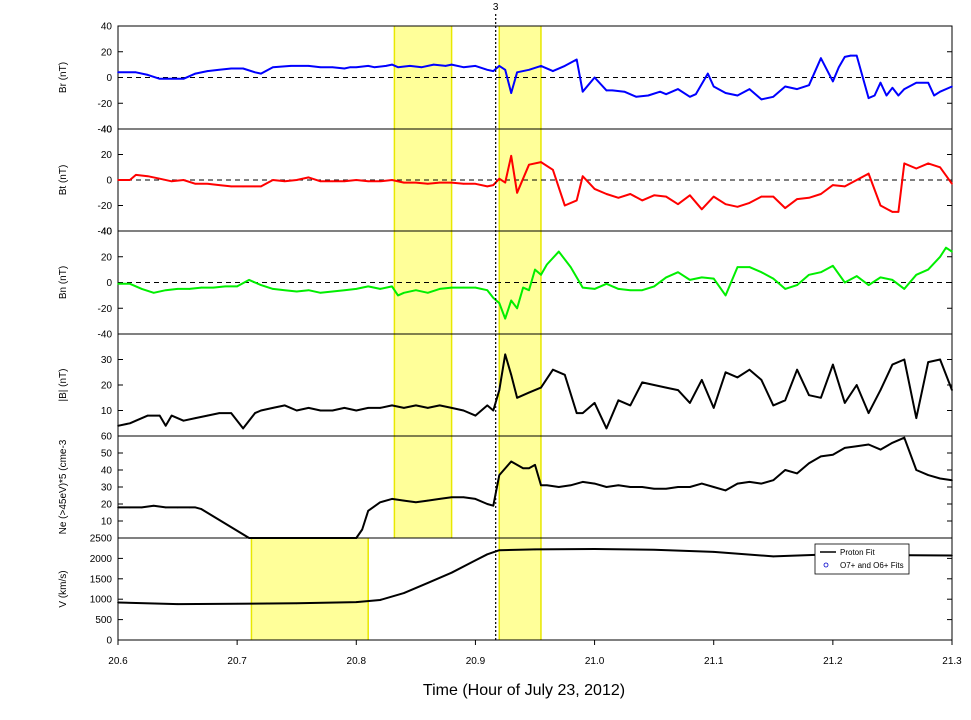  What do you see at coordinates (496, 7) in the screenshot?
I see `event-marker-label: 3` at bounding box center [496, 7].